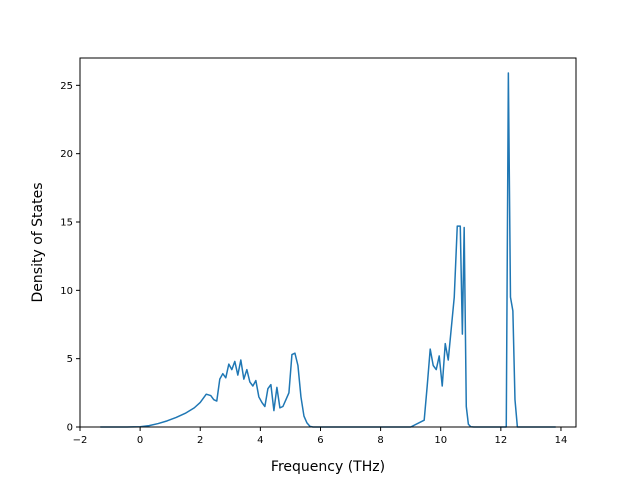 This screenshot has height=480, width=640. Describe the element at coordinates (80, 440) in the screenshot. I see `x-tick-label: −2` at that location.